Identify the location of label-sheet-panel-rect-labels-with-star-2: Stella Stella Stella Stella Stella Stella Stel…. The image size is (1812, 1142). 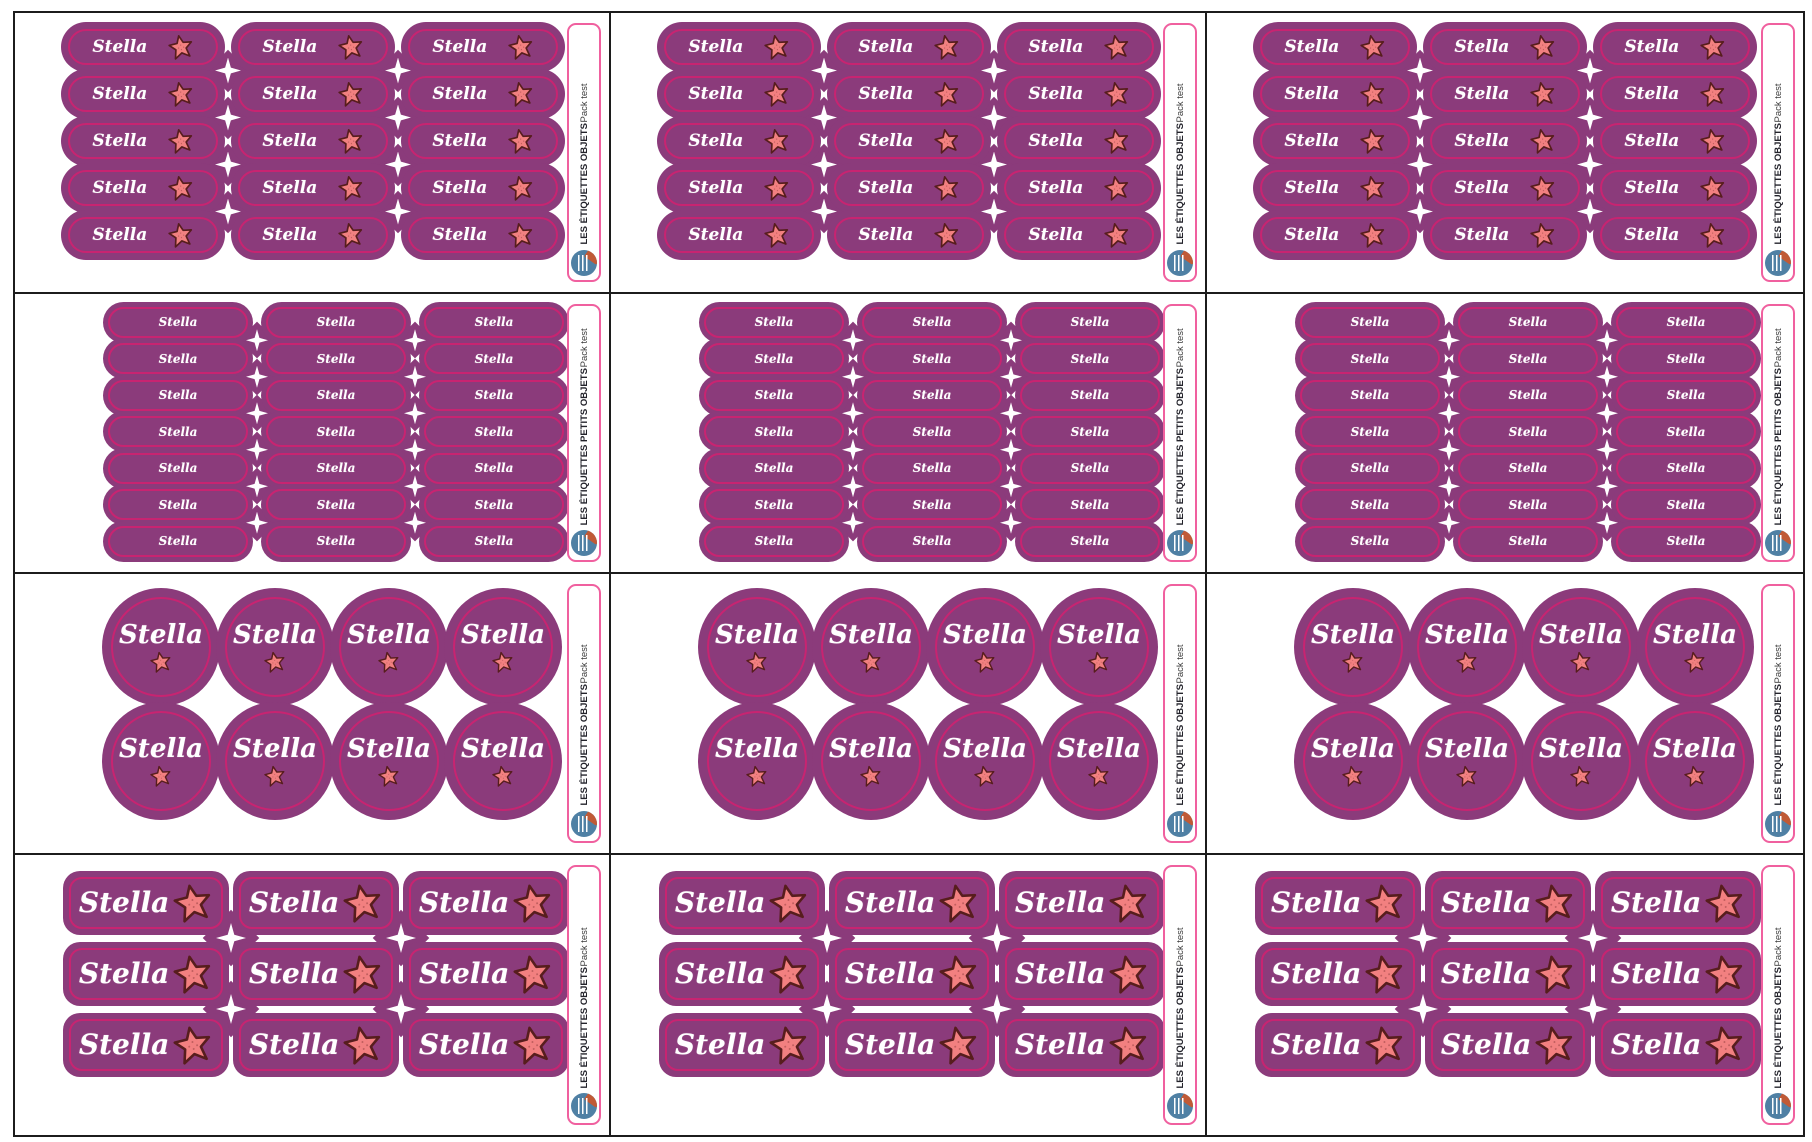
(909, 994).